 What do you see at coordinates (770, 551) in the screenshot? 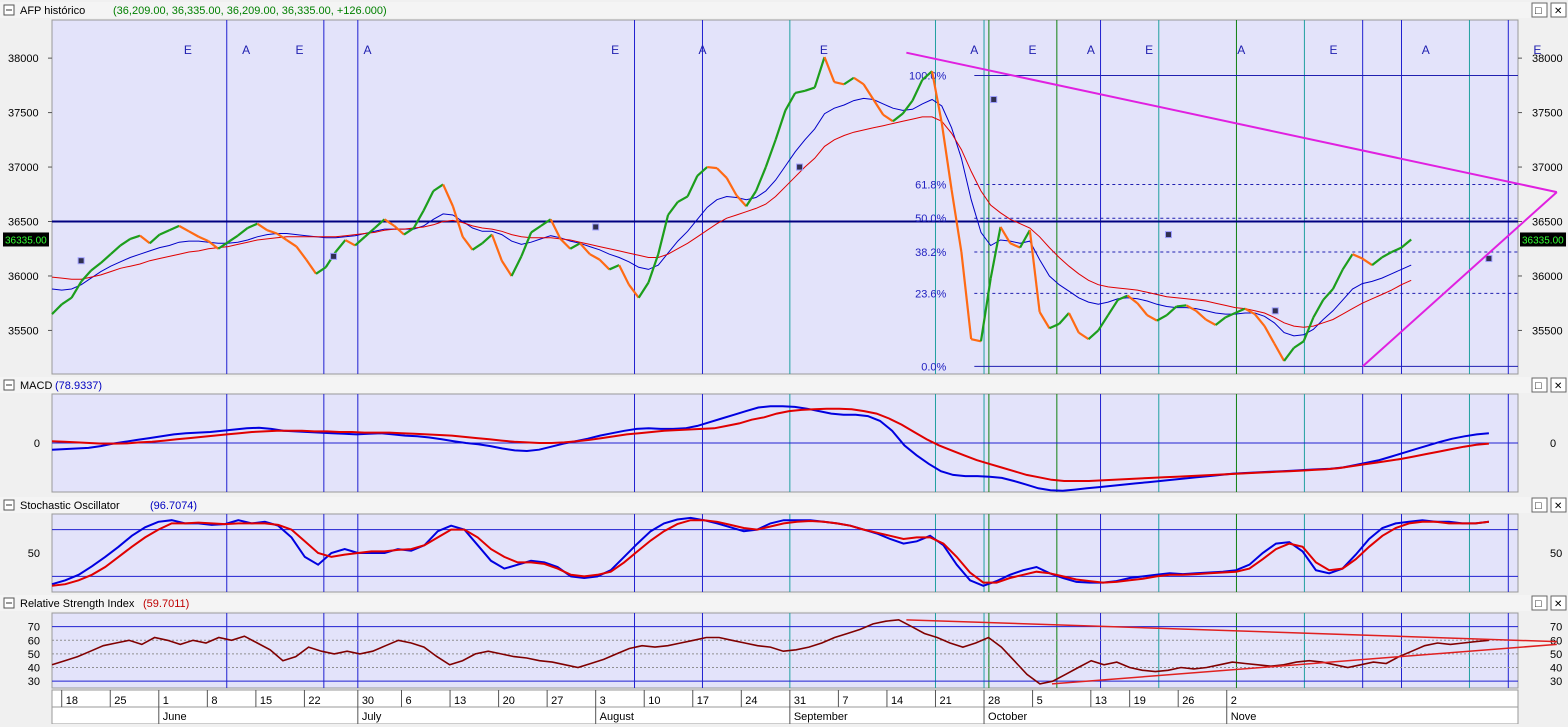
I see `series-%K` at bounding box center [770, 551].